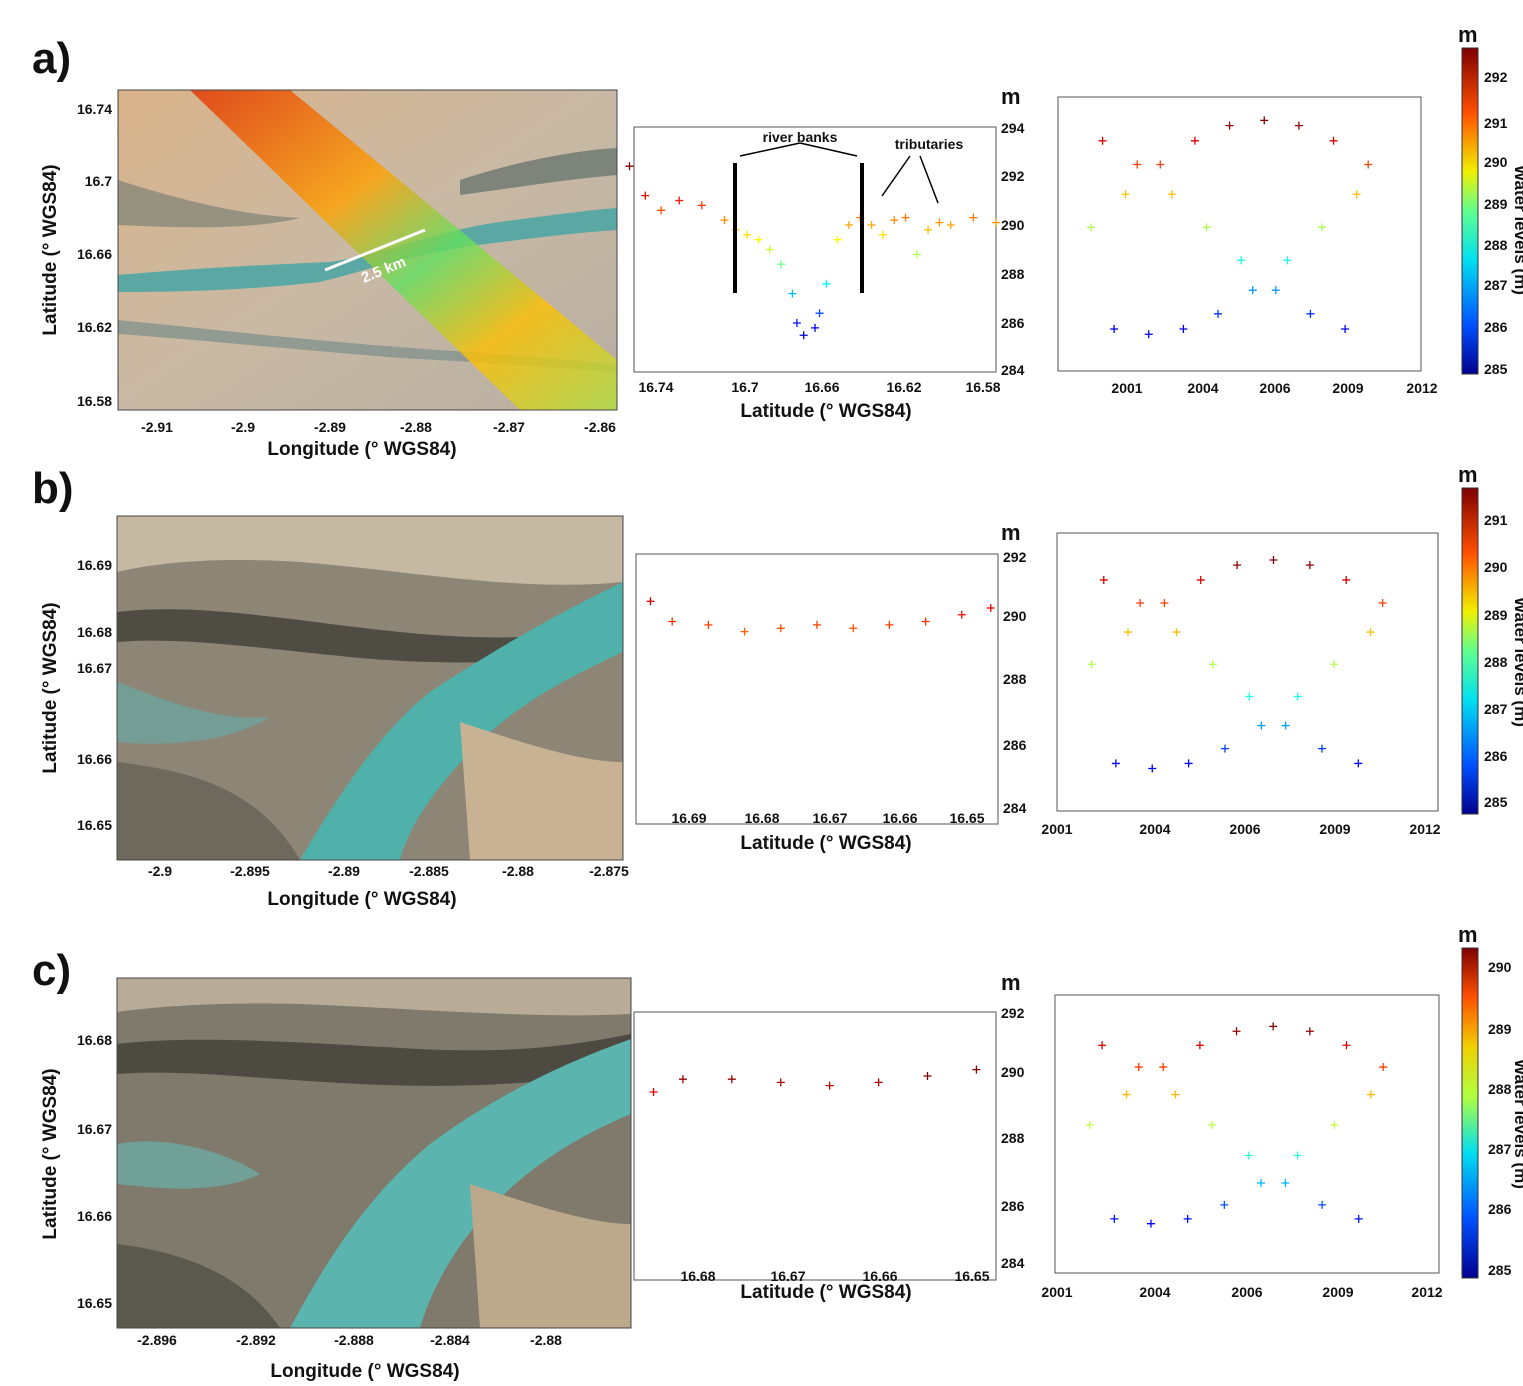 The width and height of the screenshot is (1523, 1386). I want to click on map-xtick: -2.9, so click(160, 871).